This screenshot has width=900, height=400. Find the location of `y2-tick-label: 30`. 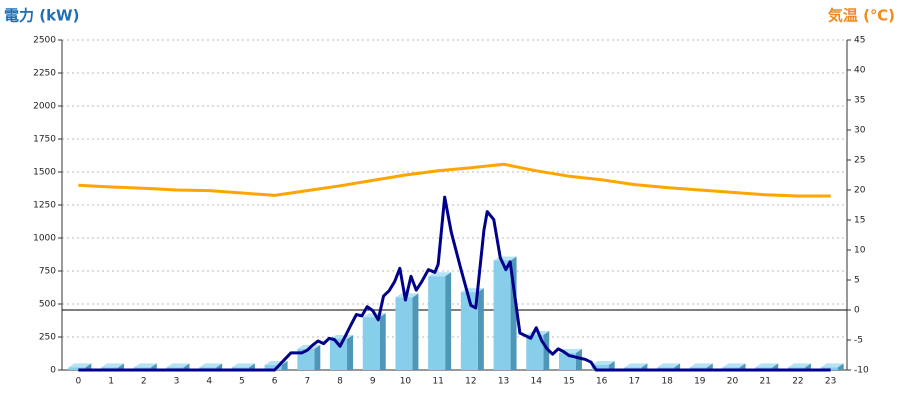

y2-tick-label: 30 is located at coordinates (860, 131).